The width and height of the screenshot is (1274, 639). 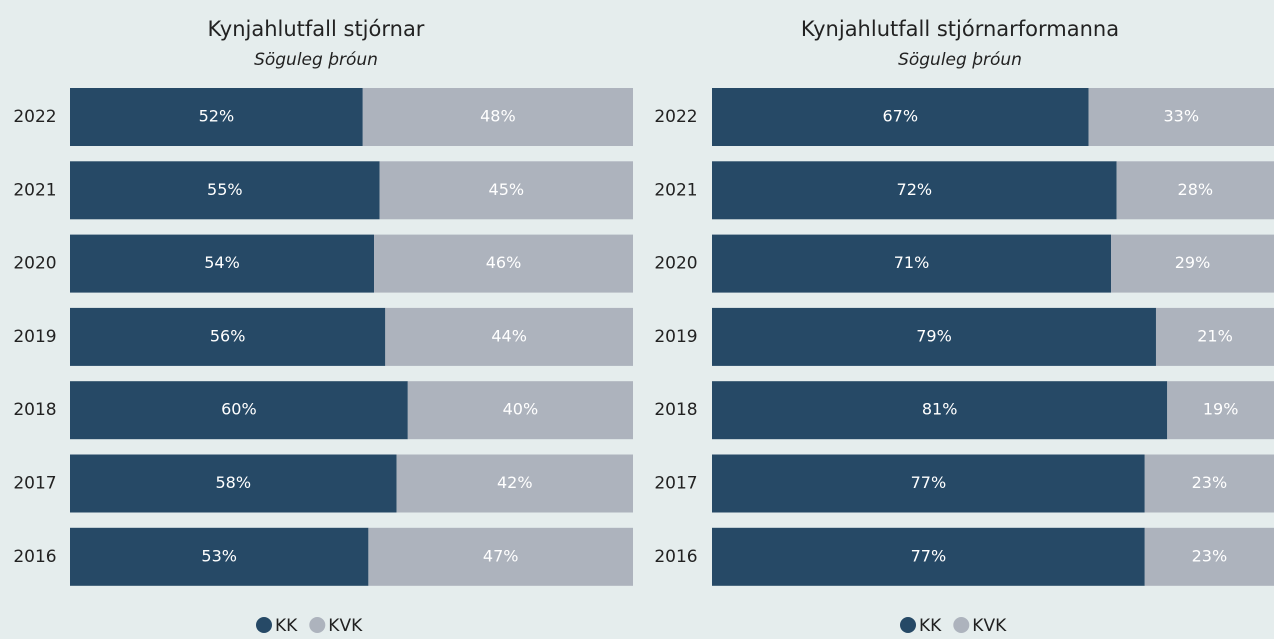 I want to click on data-label: 60%, so click(x=239, y=409).